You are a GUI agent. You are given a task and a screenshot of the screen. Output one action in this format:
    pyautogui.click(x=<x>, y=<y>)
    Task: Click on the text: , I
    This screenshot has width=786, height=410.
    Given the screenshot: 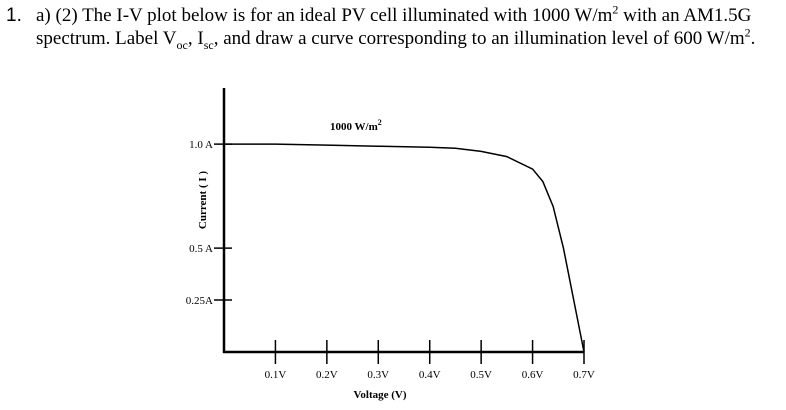 What is the action you would take?
    pyautogui.click(x=195, y=38)
    